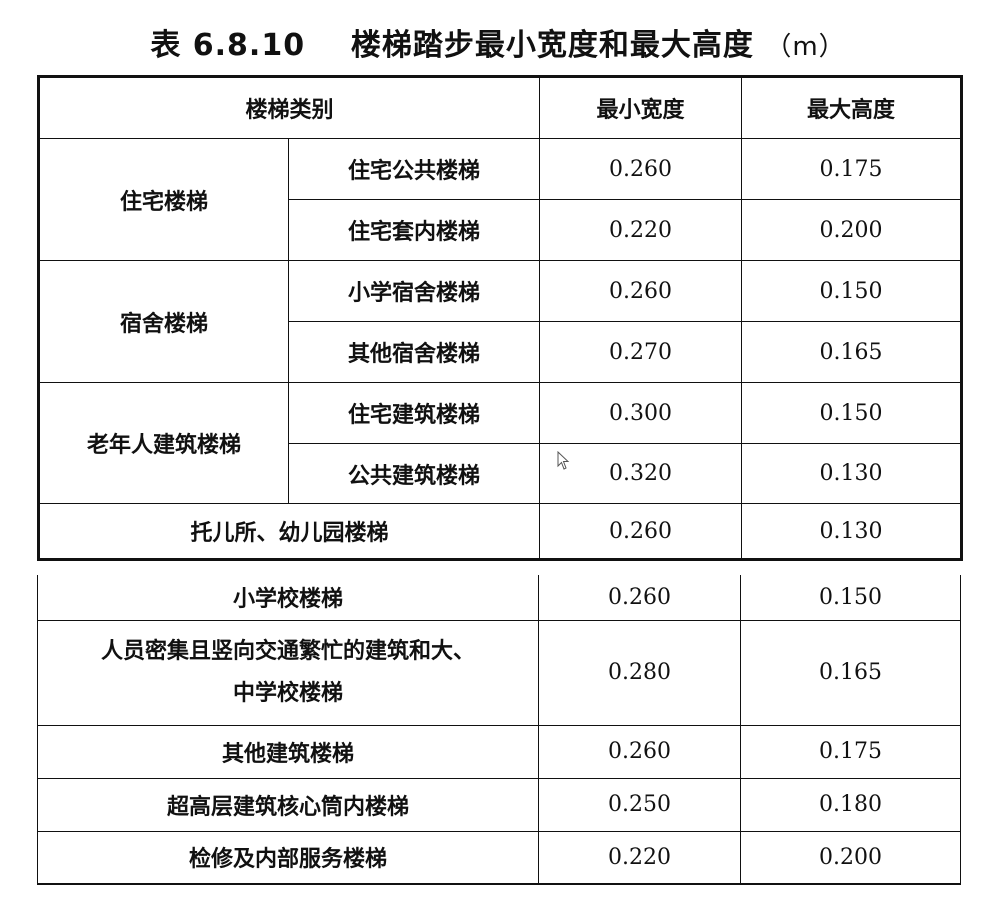 This screenshot has height=904, width=996. I want to click on sub-category: 住宅公共楼梯, so click(414, 169).